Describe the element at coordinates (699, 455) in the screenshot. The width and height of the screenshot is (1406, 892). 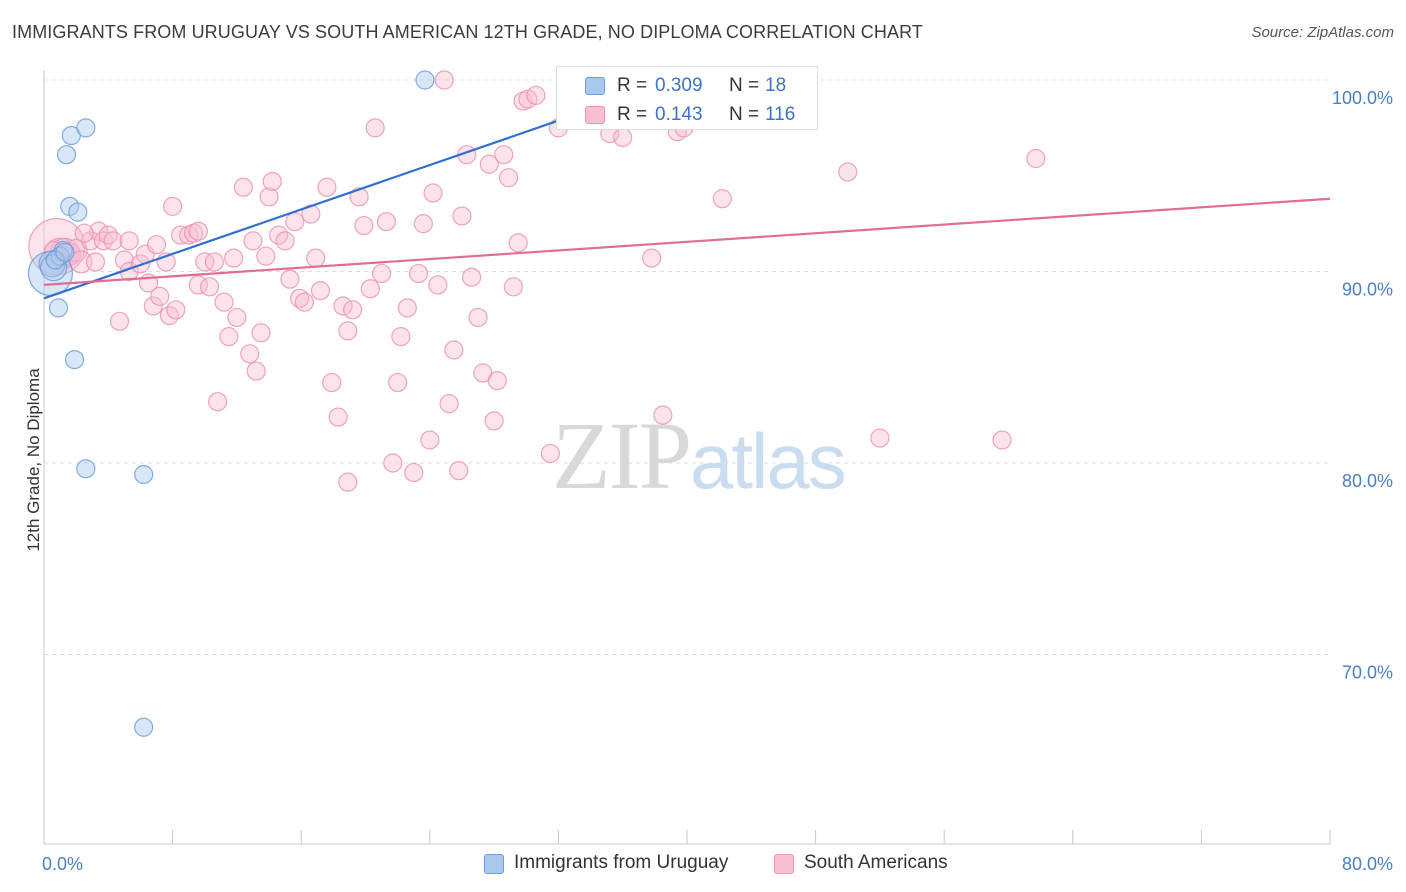
I see `watermark: ZIPatlas` at that location.